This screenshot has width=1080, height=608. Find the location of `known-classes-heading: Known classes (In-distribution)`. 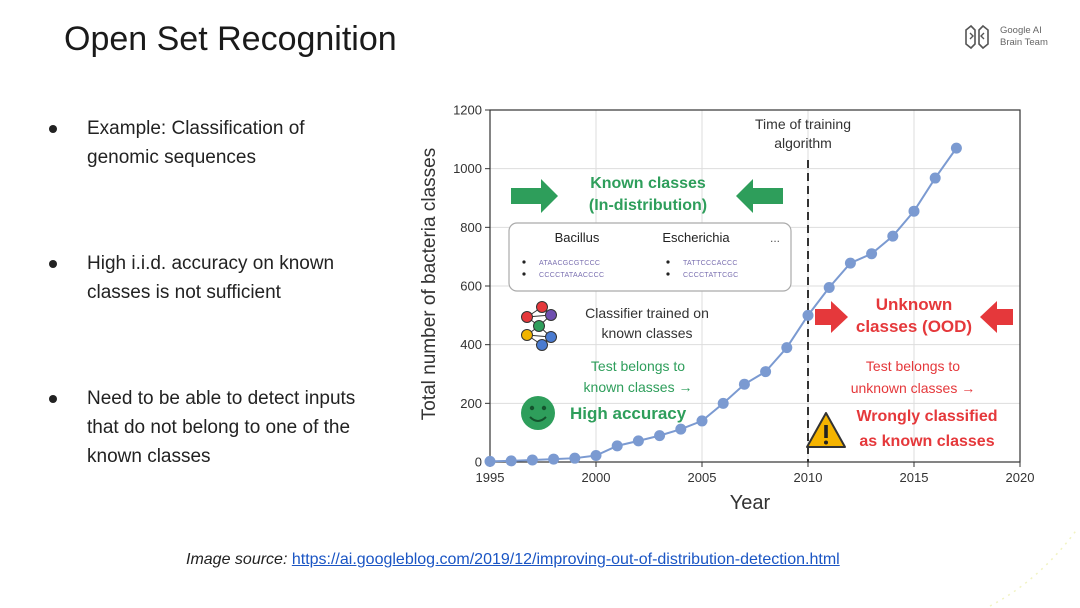

known-classes-heading: Known classes (In-distribution) is located at coordinates (648, 194).